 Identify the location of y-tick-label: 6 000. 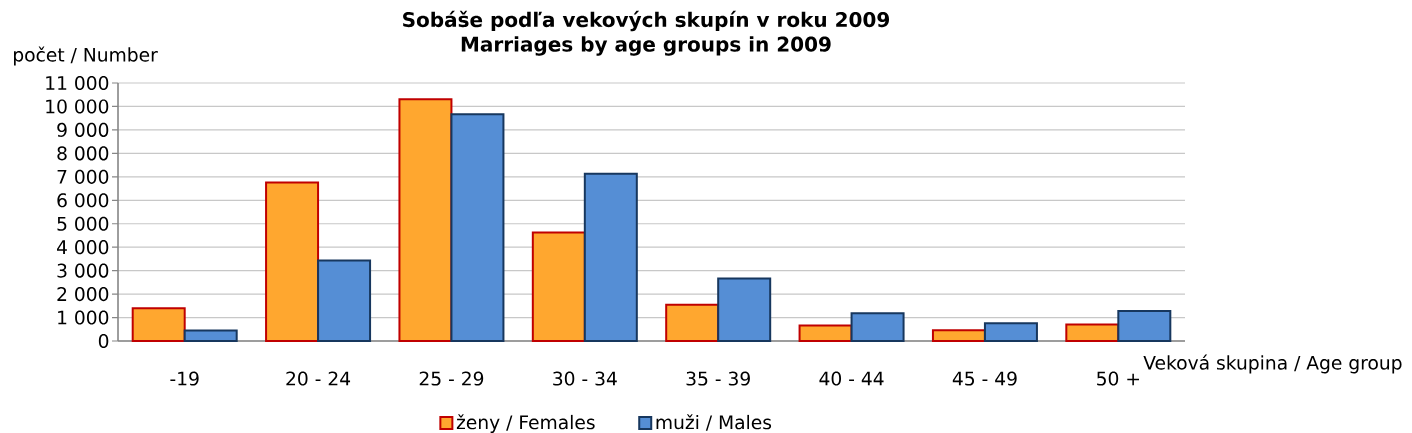
(83, 200).